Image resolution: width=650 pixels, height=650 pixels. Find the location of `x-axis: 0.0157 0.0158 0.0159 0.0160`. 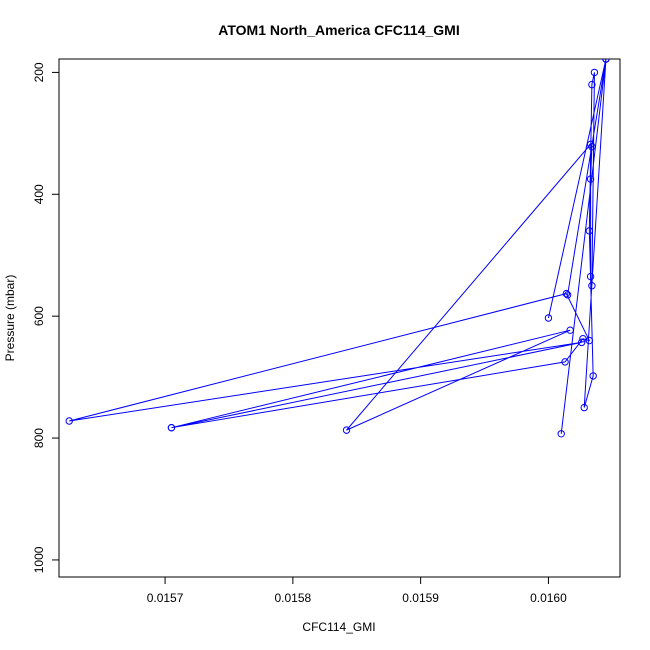

x-axis: 0.0157 0.0158 0.0159 0.0160 is located at coordinates (357, 591).